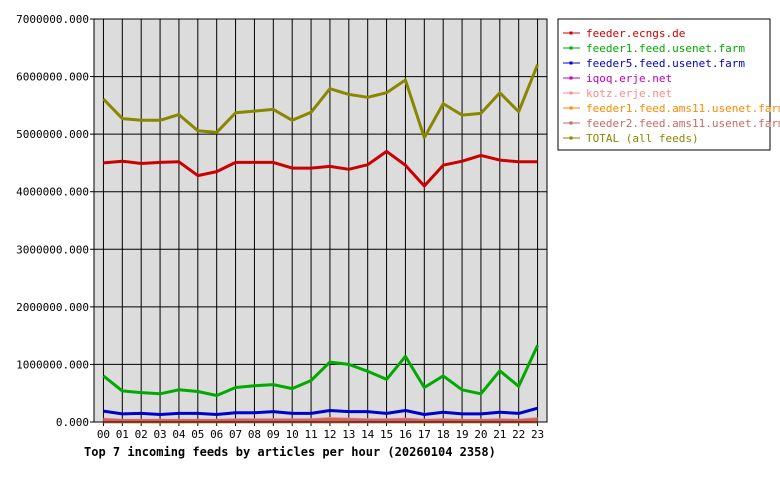 The width and height of the screenshot is (780, 480). What do you see at coordinates (629, 93) in the screenshot?
I see `legend-label: kotz.erje.net` at bounding box center [629, 93].